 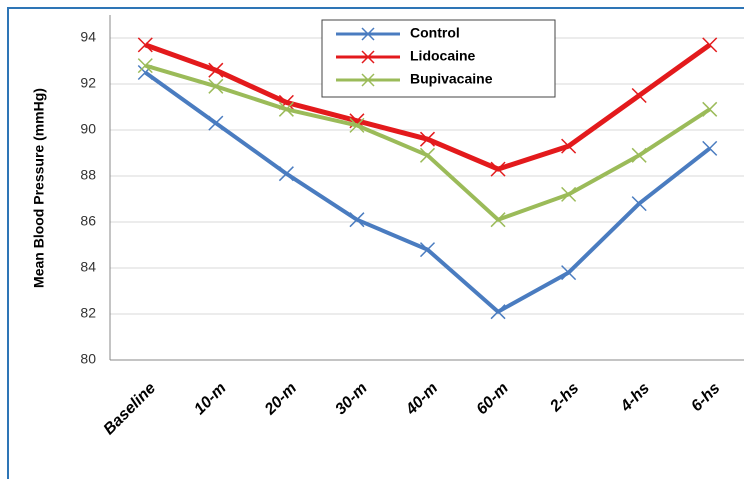 I want to click on x-tick-label: 2-hs, so click(x=564, y=398).